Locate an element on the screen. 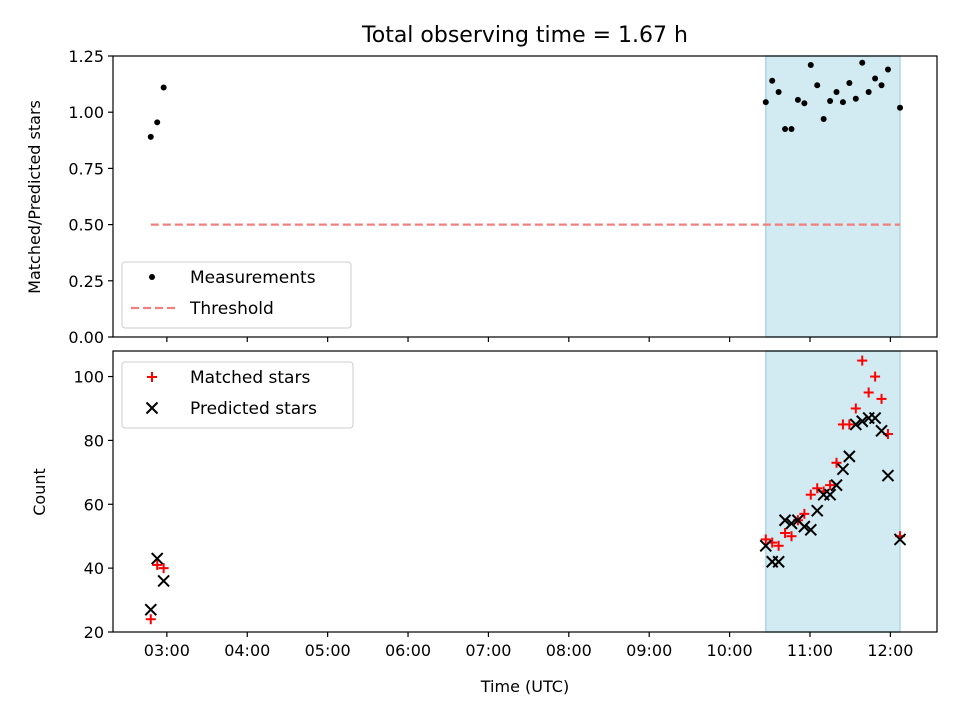 The height and width of the screenshot is (720, 960). legend-dot-icon is located at coordinates (152, 277).